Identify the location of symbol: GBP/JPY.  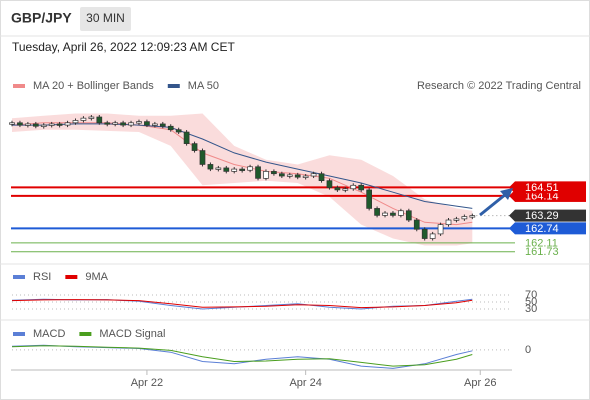
(41, 18).